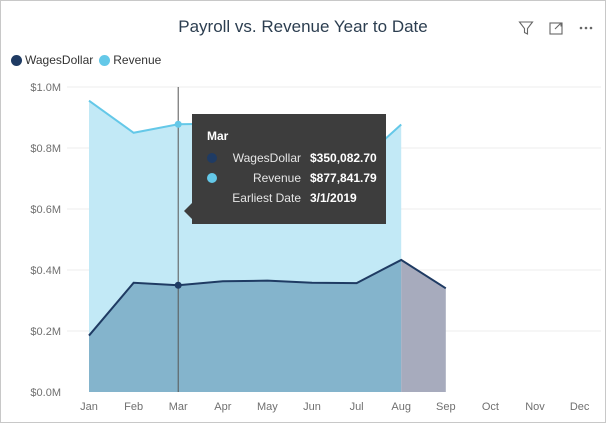 Image resolution: width=606 pixels, height=423 pixels. What do you see at coordinates (137, 60) in the screenshot?
I see `legend-label-revenue: Revenue` at bounding box center [137, 60].